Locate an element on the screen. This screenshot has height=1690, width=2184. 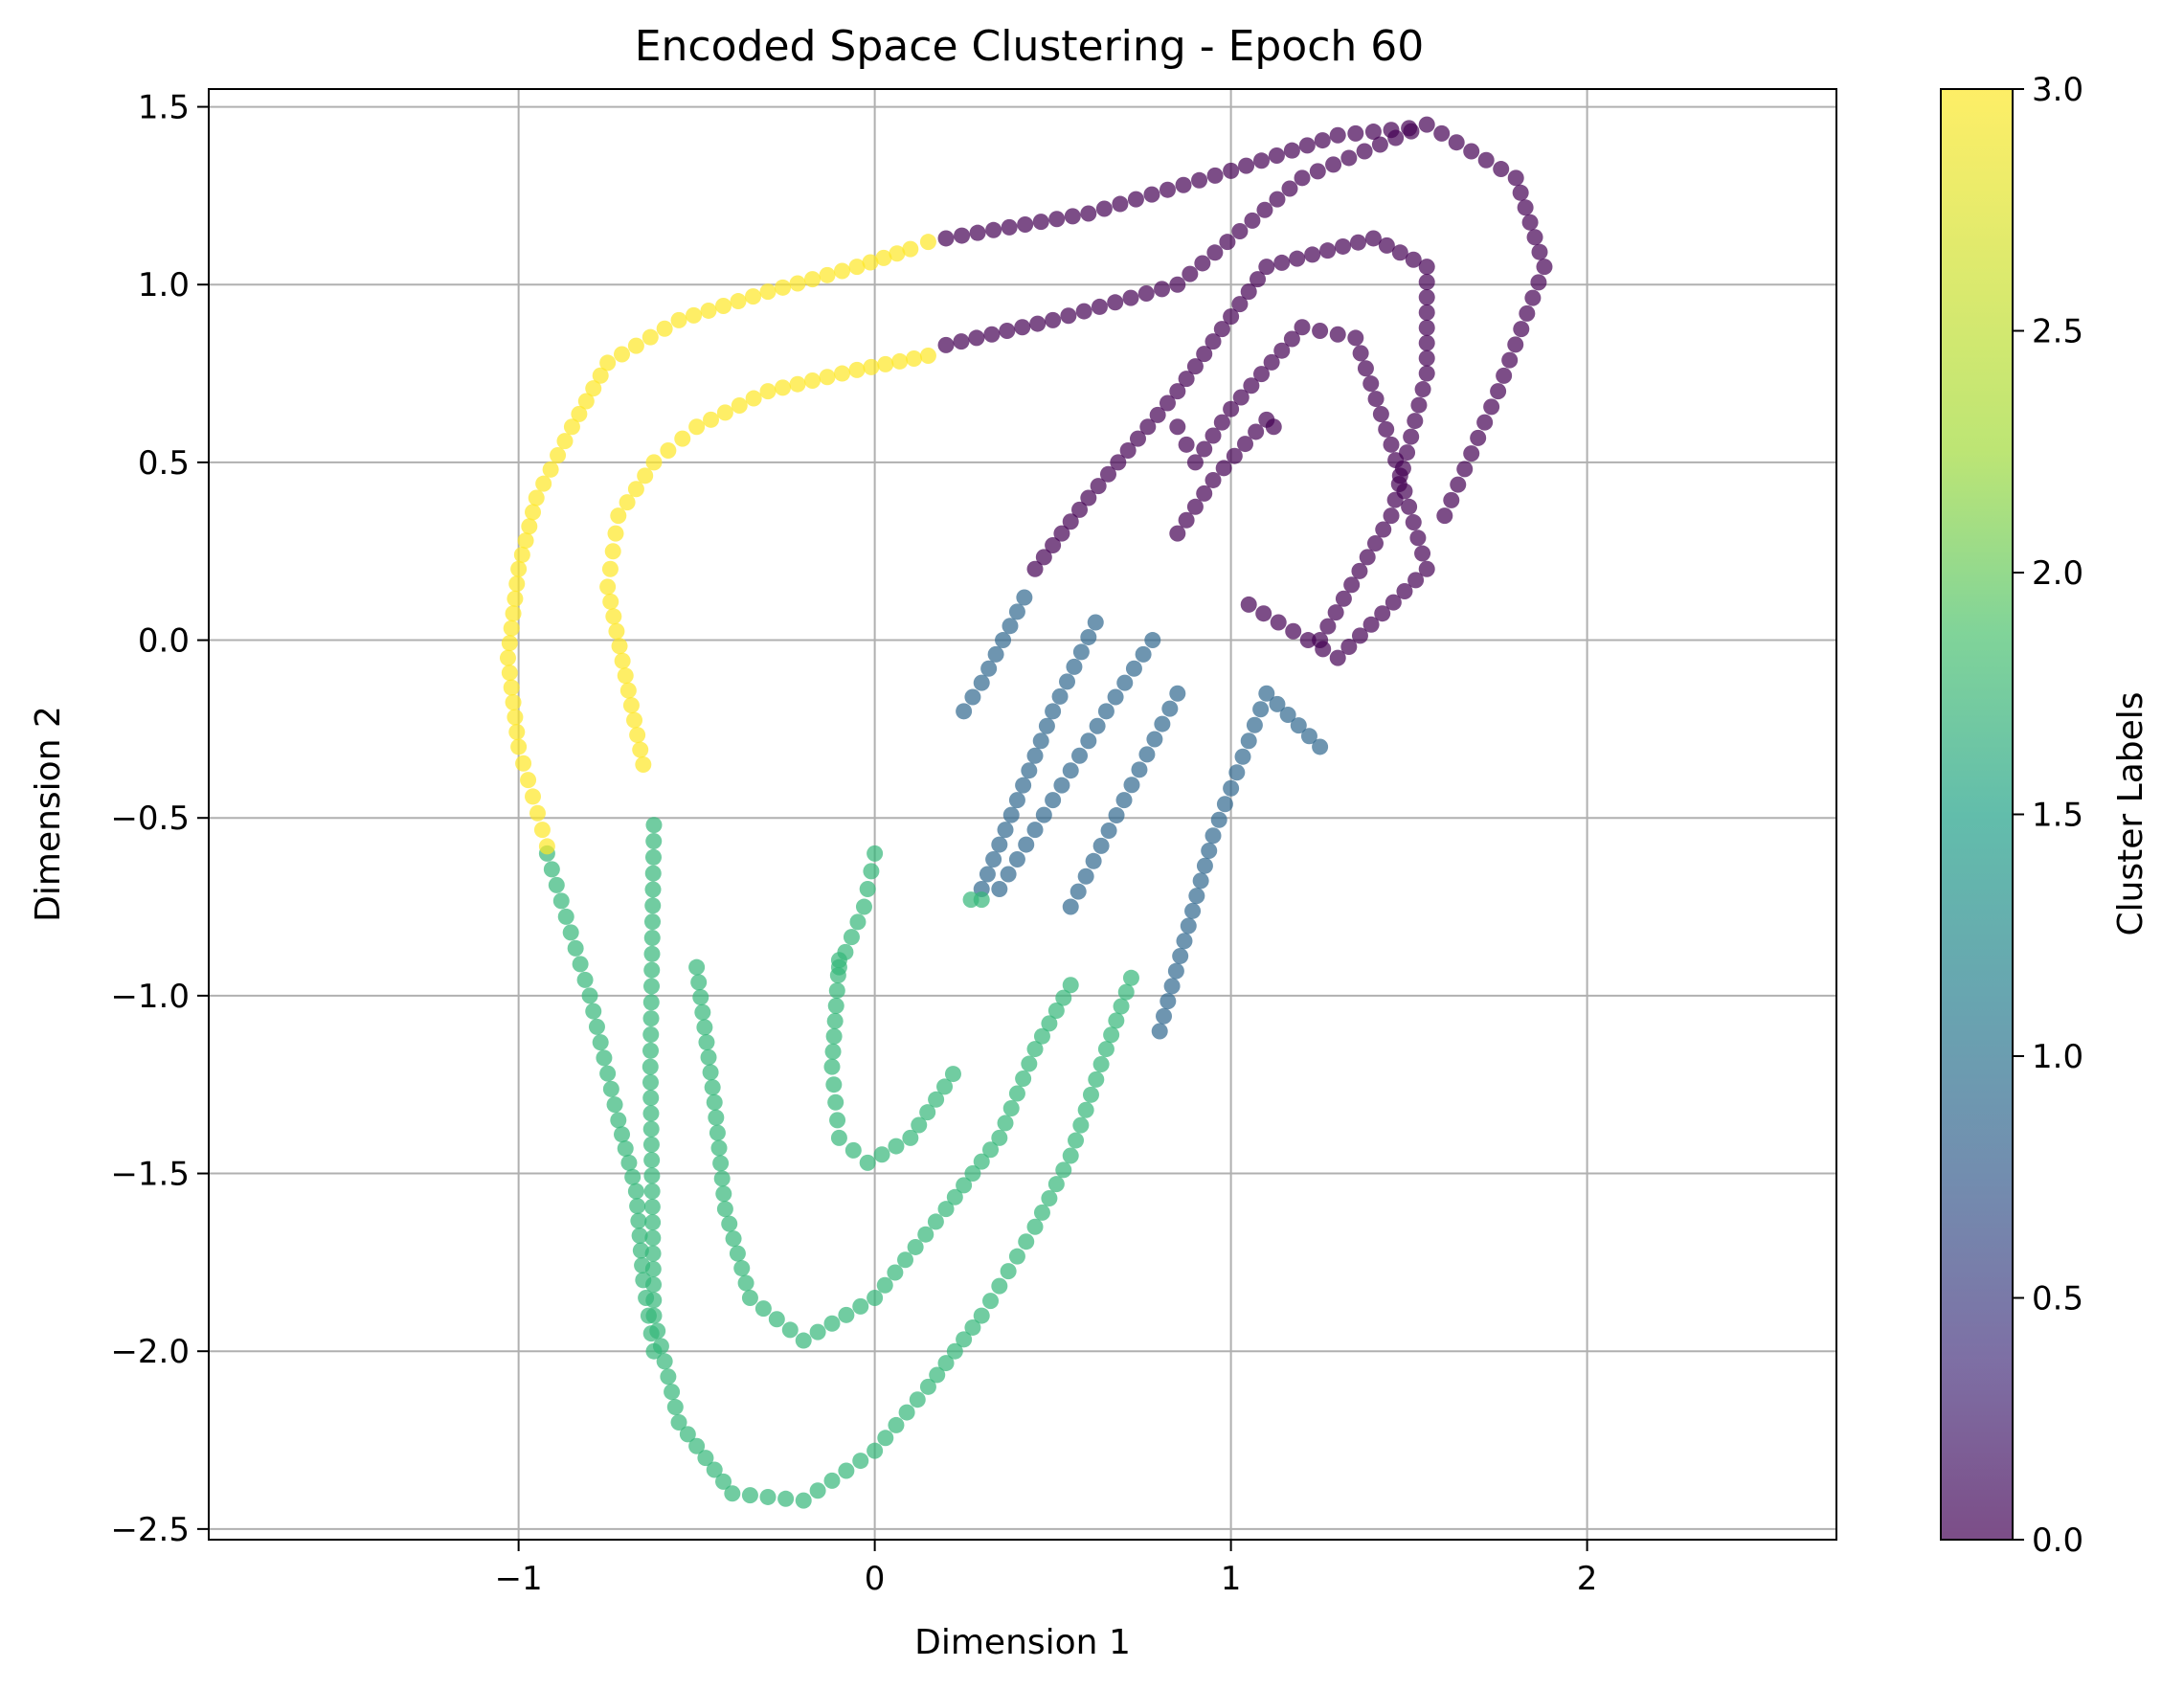
colorbar-label: Cluster Labels is located at coordinates (2130, 813).